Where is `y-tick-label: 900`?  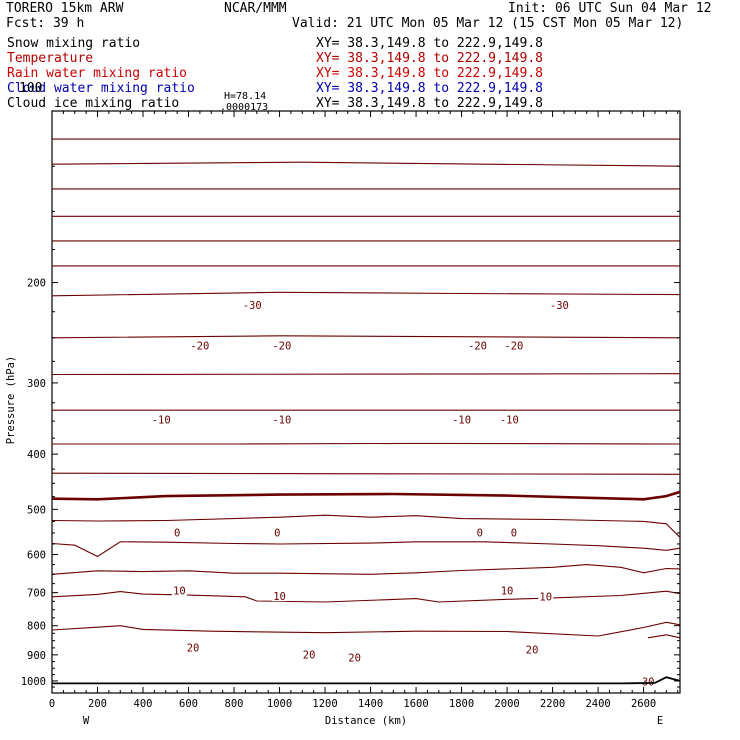 y-tick-label: 900 is located at coordinates (36, 656).